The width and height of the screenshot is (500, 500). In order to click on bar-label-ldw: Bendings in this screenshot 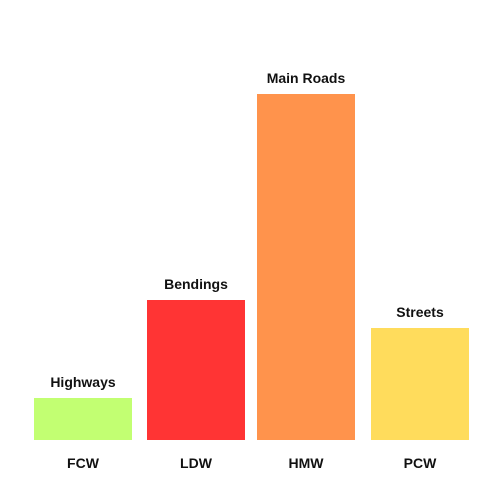, I will do `click(196, 284)`.